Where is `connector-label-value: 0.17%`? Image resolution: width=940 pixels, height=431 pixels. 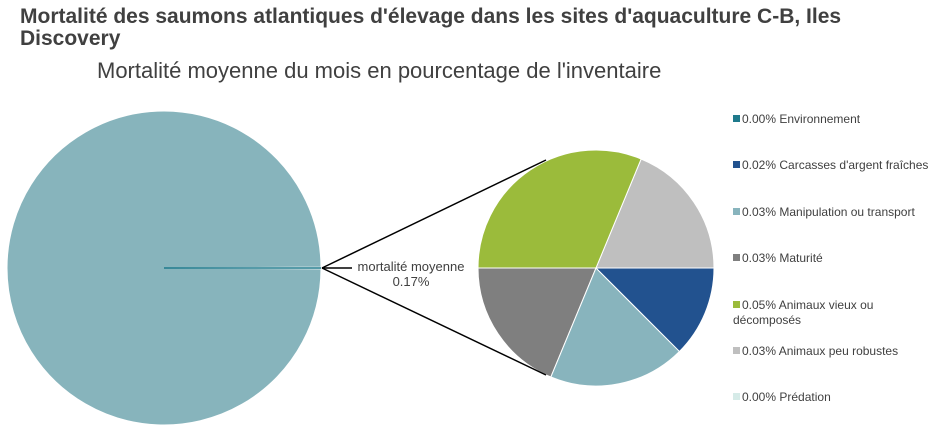
connector-label-value: 0.17% is located at coordinates (411, 281).